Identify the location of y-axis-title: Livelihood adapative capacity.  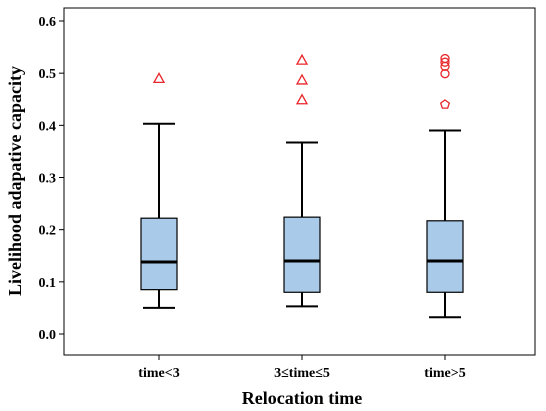
(15, 181).